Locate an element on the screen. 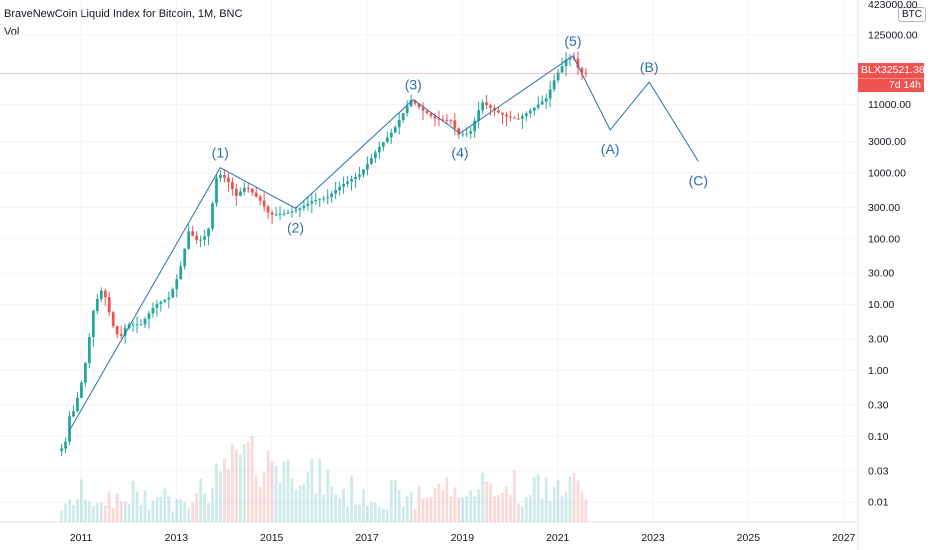  wave-label: (B) is located at coordinates (649, 67).